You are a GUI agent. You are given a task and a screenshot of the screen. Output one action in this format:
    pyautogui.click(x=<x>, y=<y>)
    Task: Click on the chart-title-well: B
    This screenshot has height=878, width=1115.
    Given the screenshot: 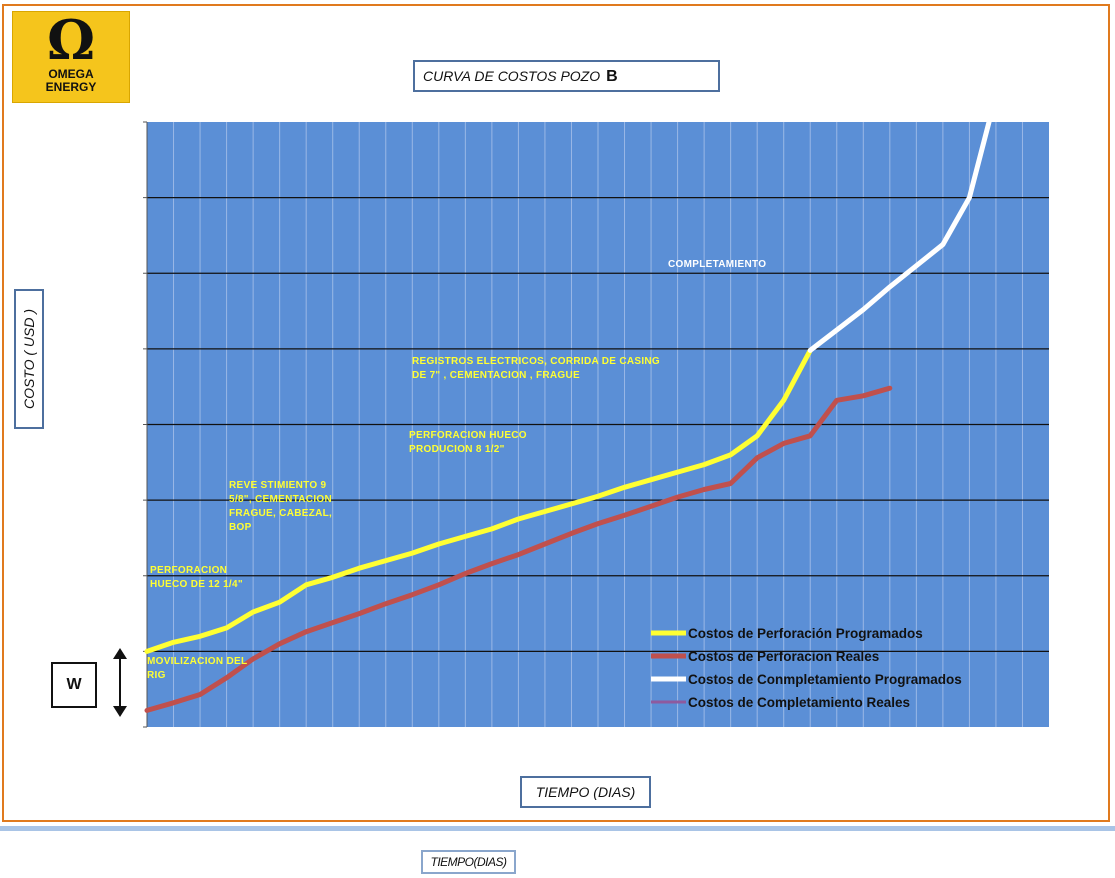 What is the action you would take?
    pyautogui.click(x=612, y=76)
    